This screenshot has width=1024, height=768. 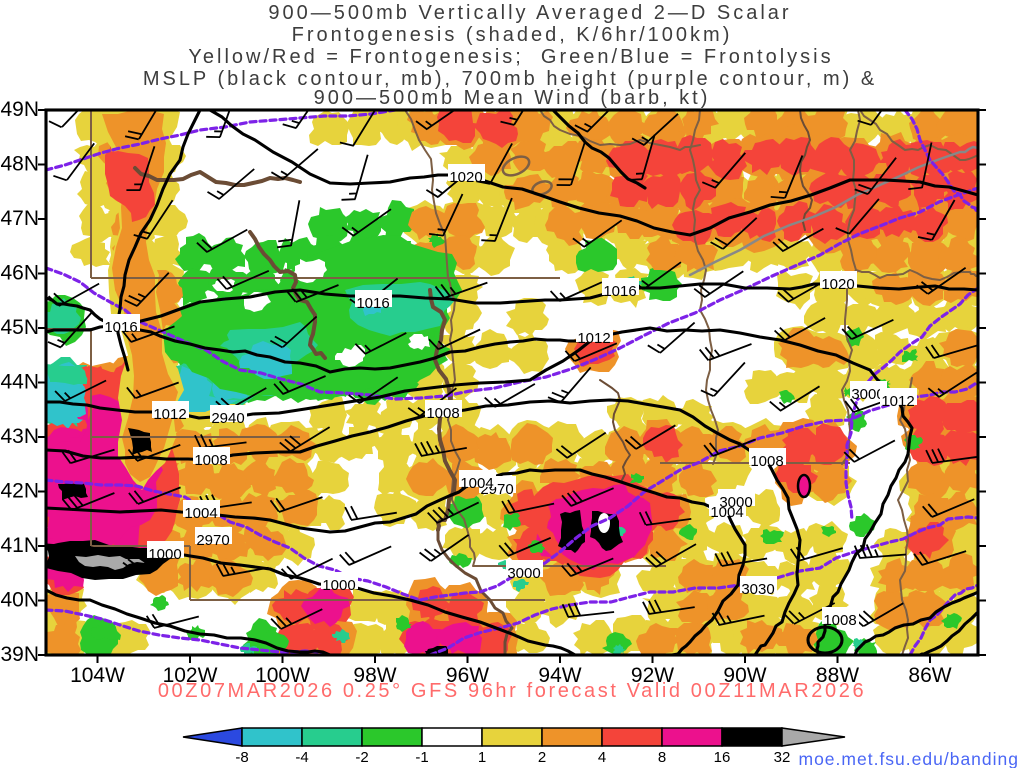 What do you see at coordinates (662, 757) in the screenshot?
I see `svg-text: 8` at bounding box center [662, 757].